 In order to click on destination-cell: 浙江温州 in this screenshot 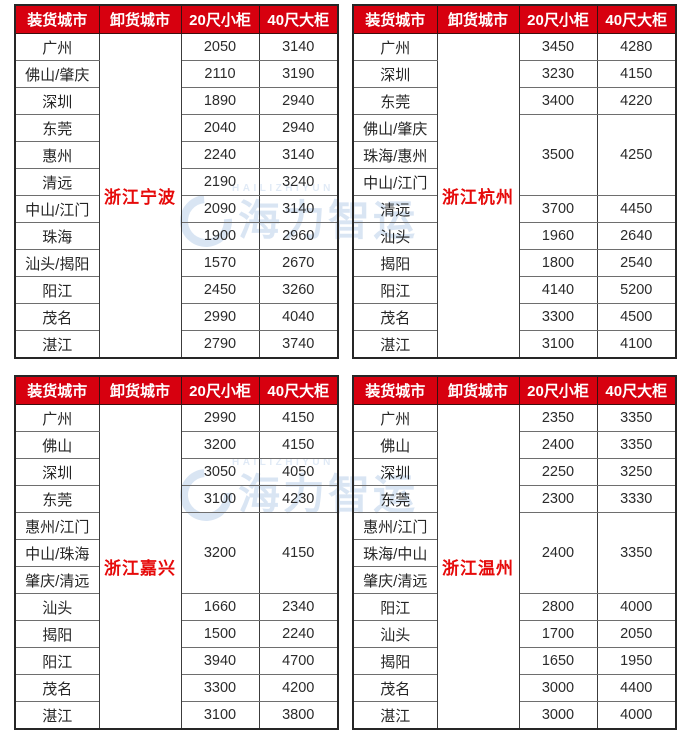, I will do `click(478, 567)`.